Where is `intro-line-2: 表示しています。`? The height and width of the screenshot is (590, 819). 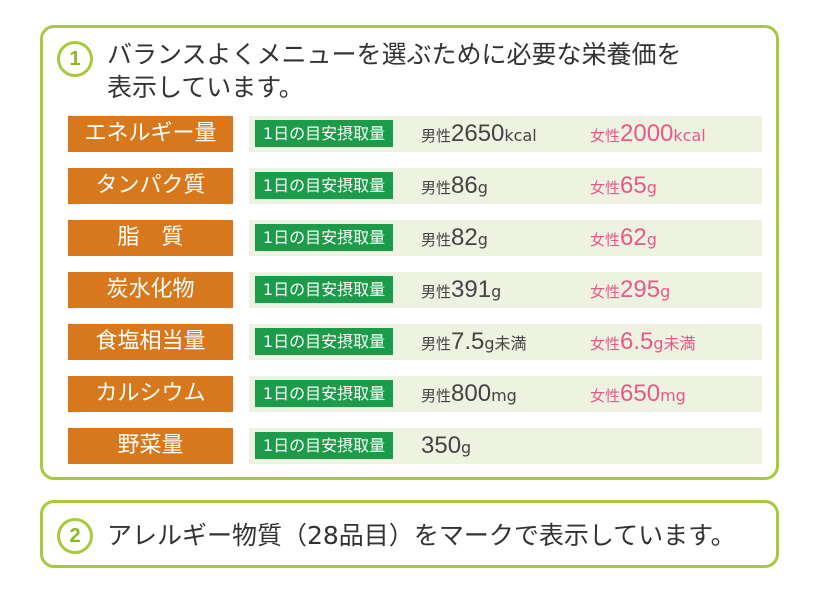 intro-line-2: 表示しています。 is located at coordinates (205, 87).